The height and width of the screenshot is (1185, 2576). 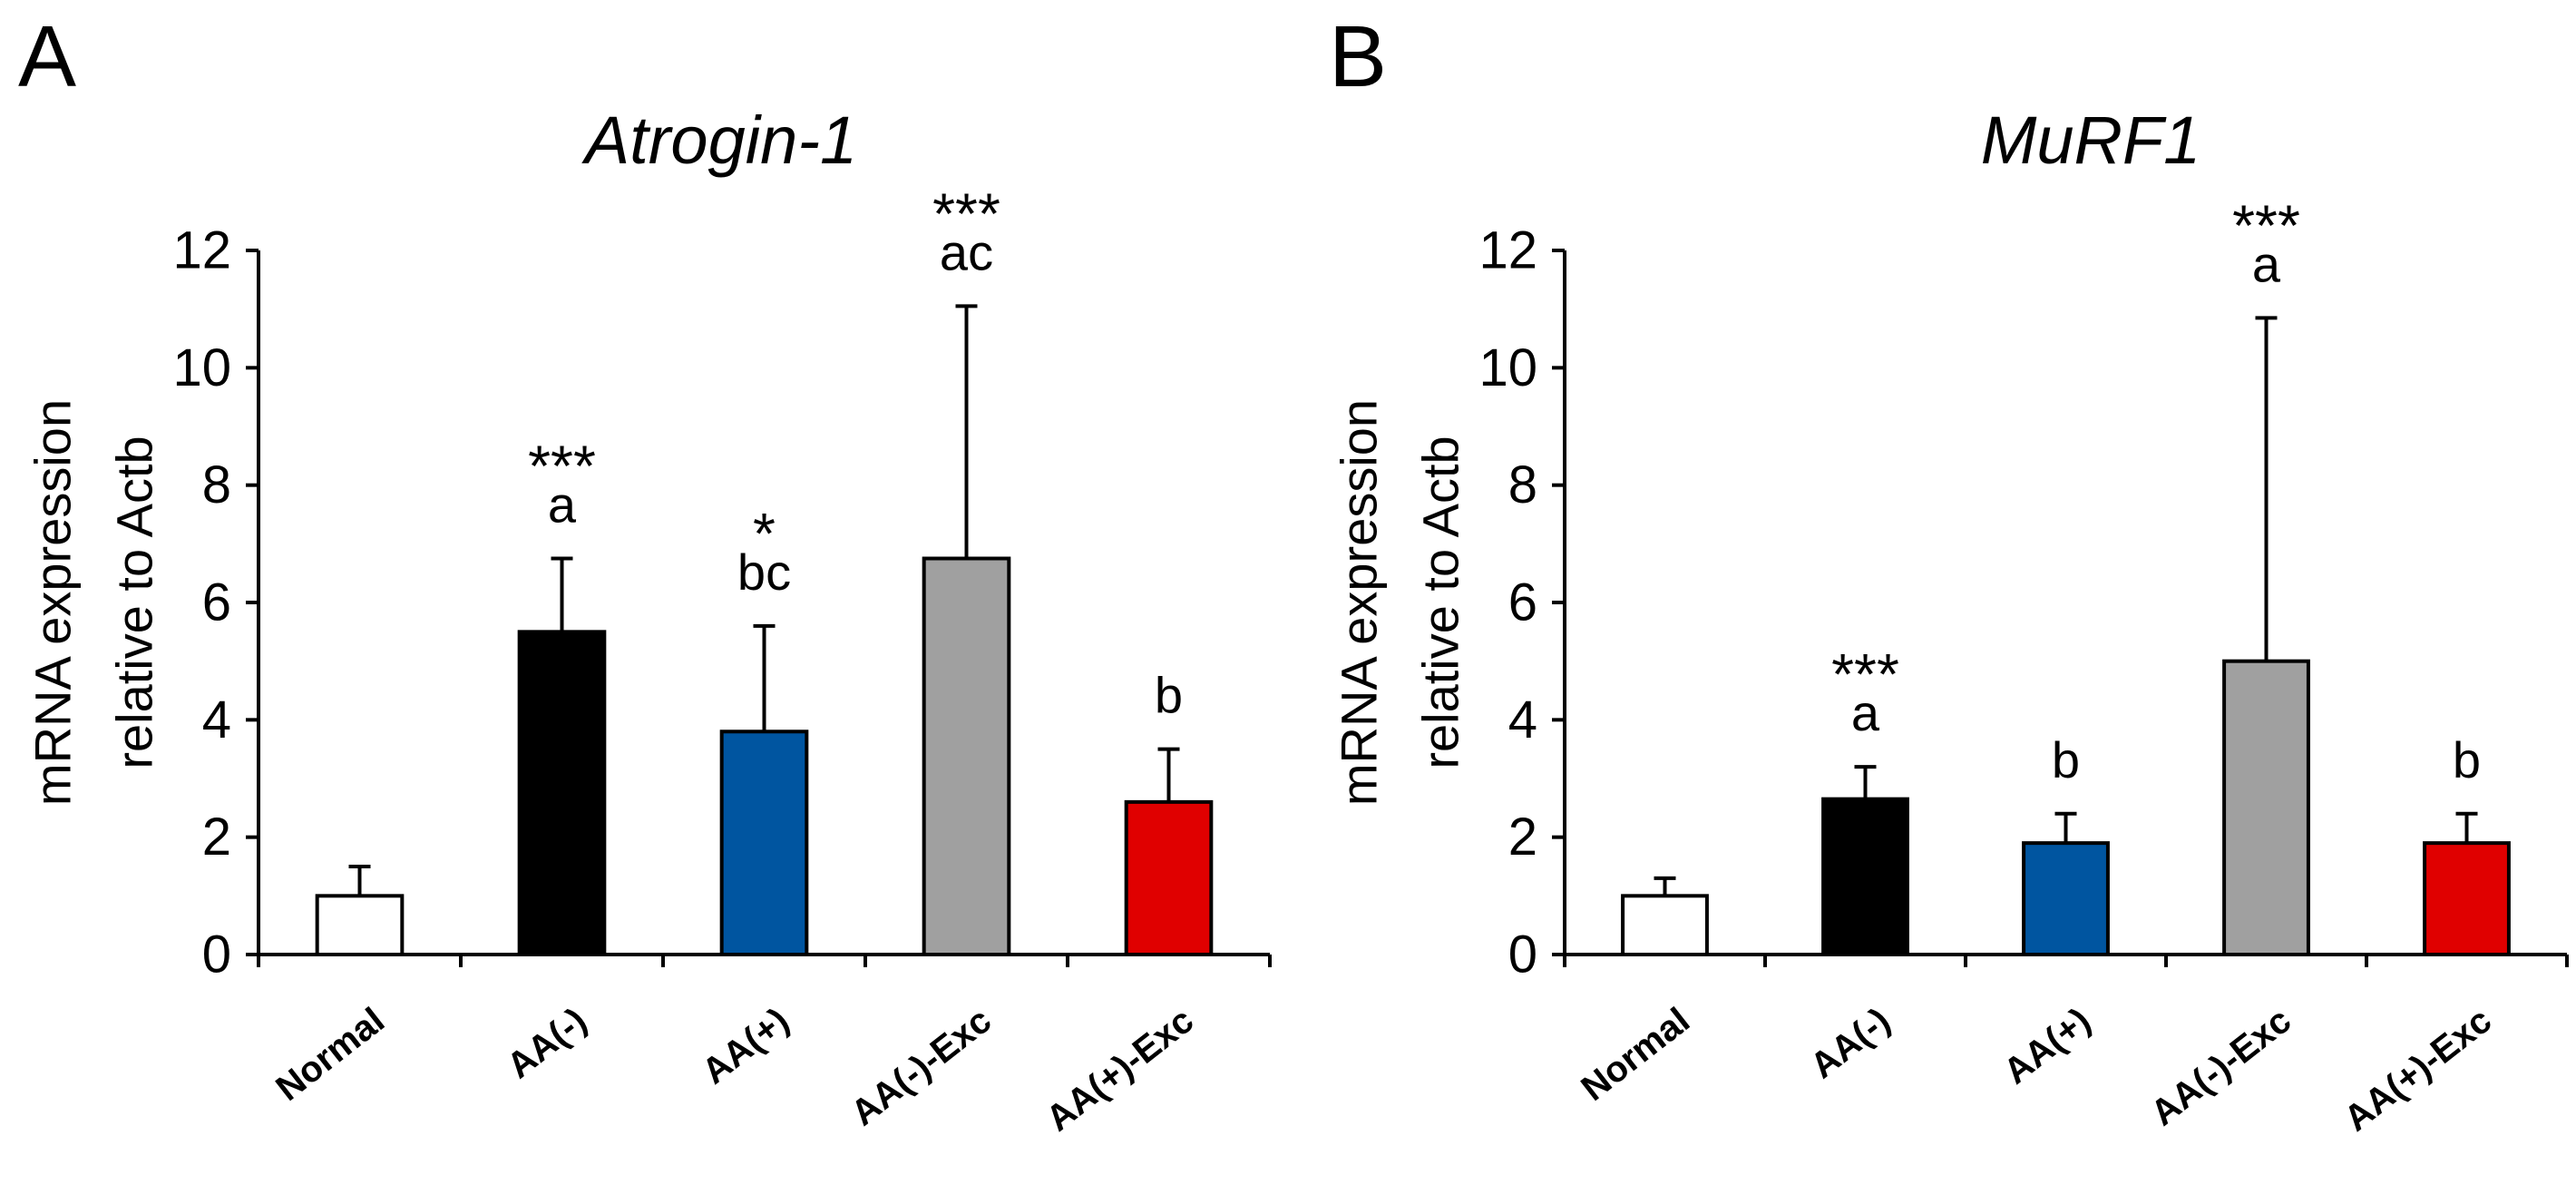 I want to click on chart-title: MuRF1, so click(x=2091, y=140).